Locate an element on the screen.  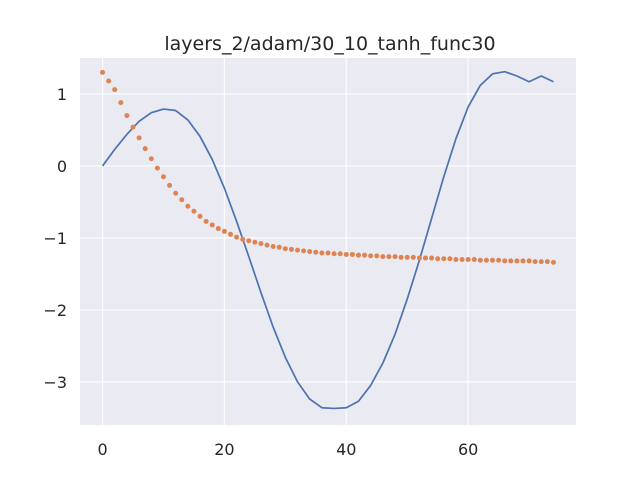
y-tick-label: −2 is located at coordinates (55, 310).